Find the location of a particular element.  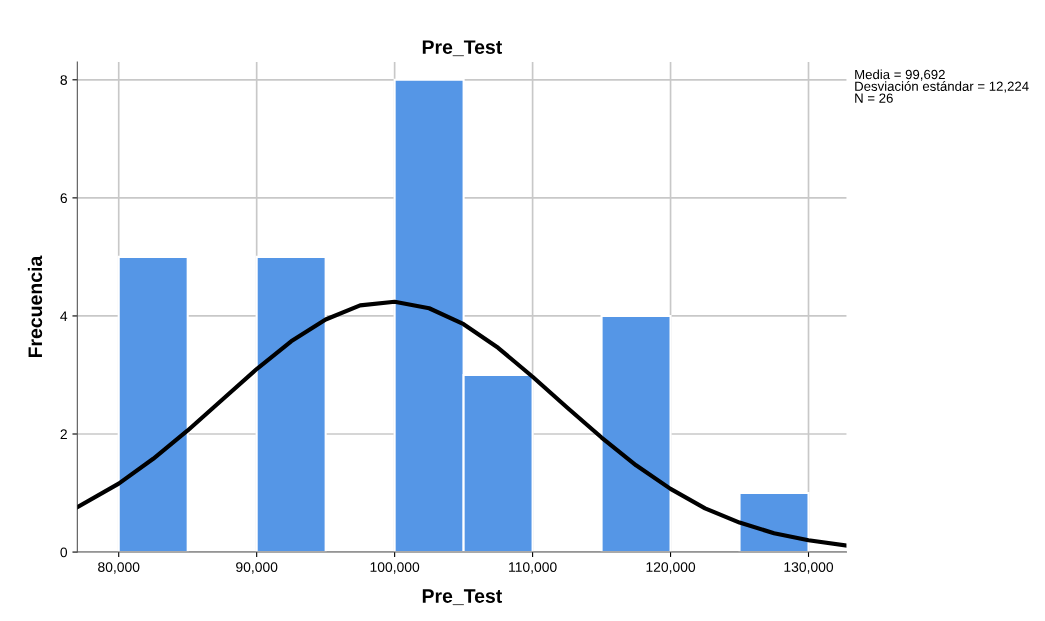

chart-title: Pre_Test is located at coordinates (462, 48).